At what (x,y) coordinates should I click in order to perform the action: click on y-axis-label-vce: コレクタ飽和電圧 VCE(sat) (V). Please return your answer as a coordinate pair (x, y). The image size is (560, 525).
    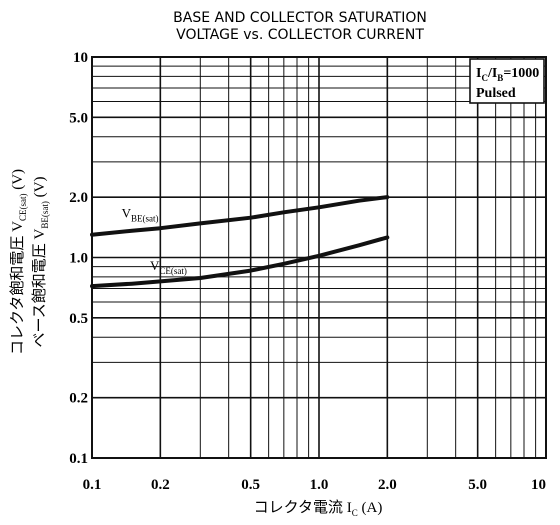
    Looking at the image, I should click on (18, 262).